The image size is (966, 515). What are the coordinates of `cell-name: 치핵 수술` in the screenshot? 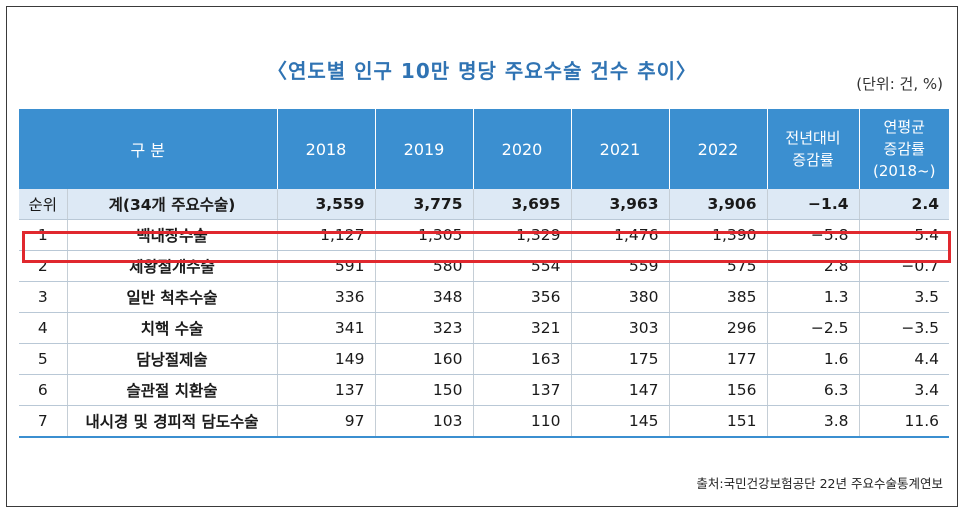 It's located at (172, 328).